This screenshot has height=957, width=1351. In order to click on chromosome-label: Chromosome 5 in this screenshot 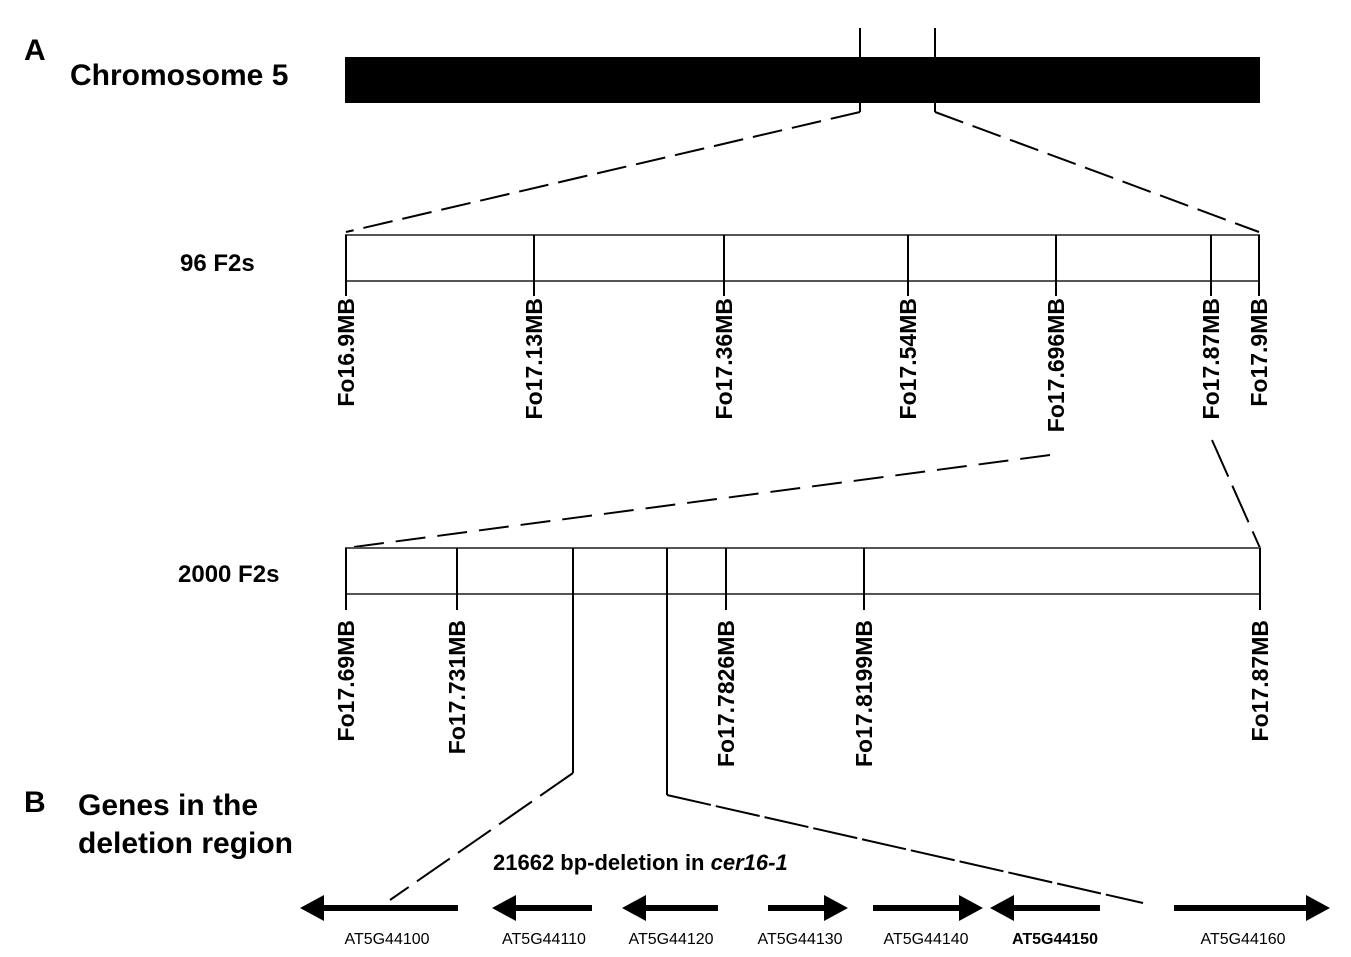, I will do `click(179, 75)`.